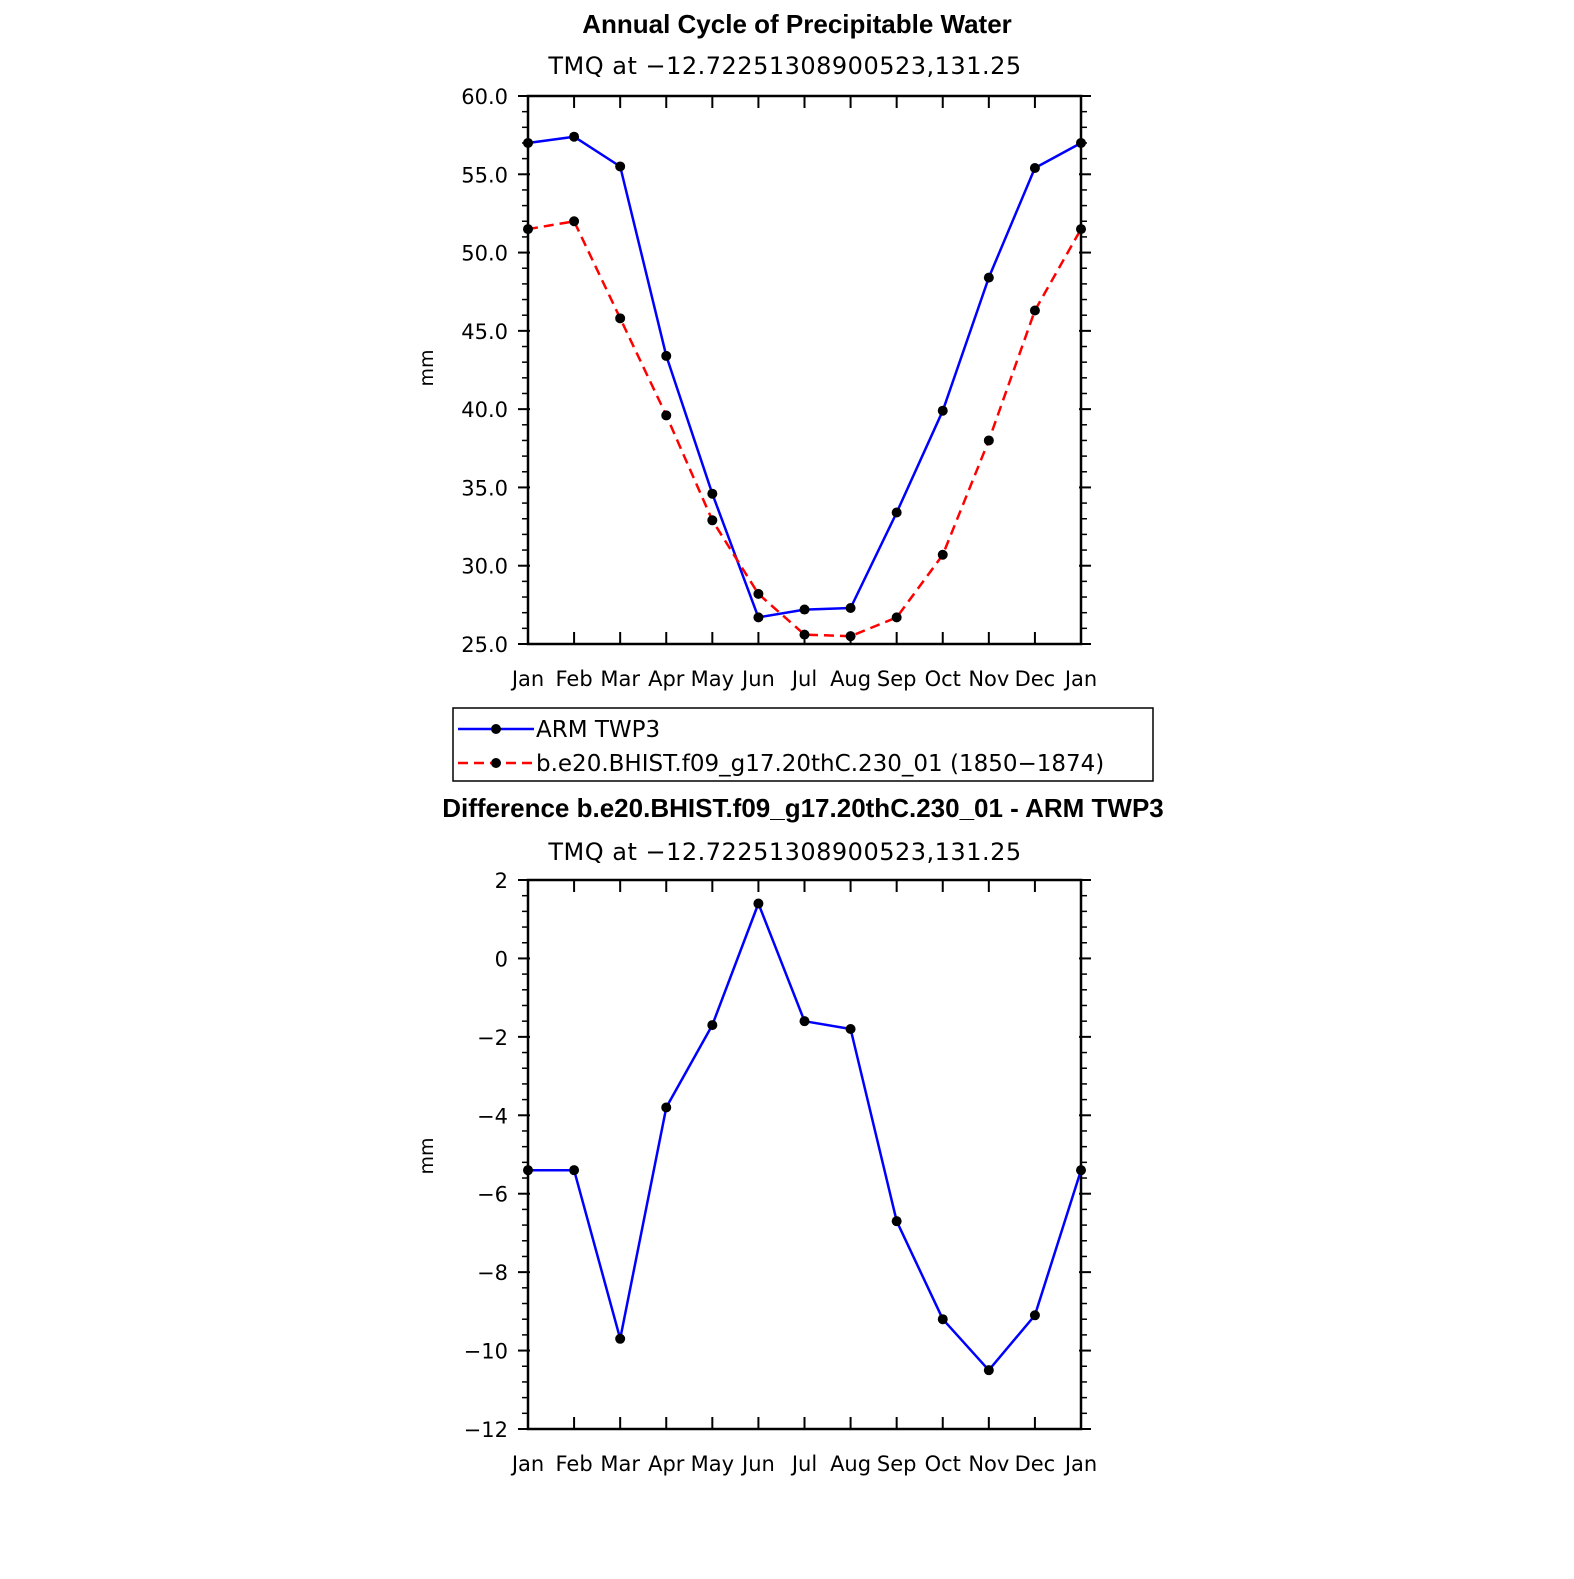 The image size is (1574, 1579). What do you see at coordinates (803, 679) in the screenshot?
I see `top-x-tick-label: Jul` at bounding box center [803, 679].